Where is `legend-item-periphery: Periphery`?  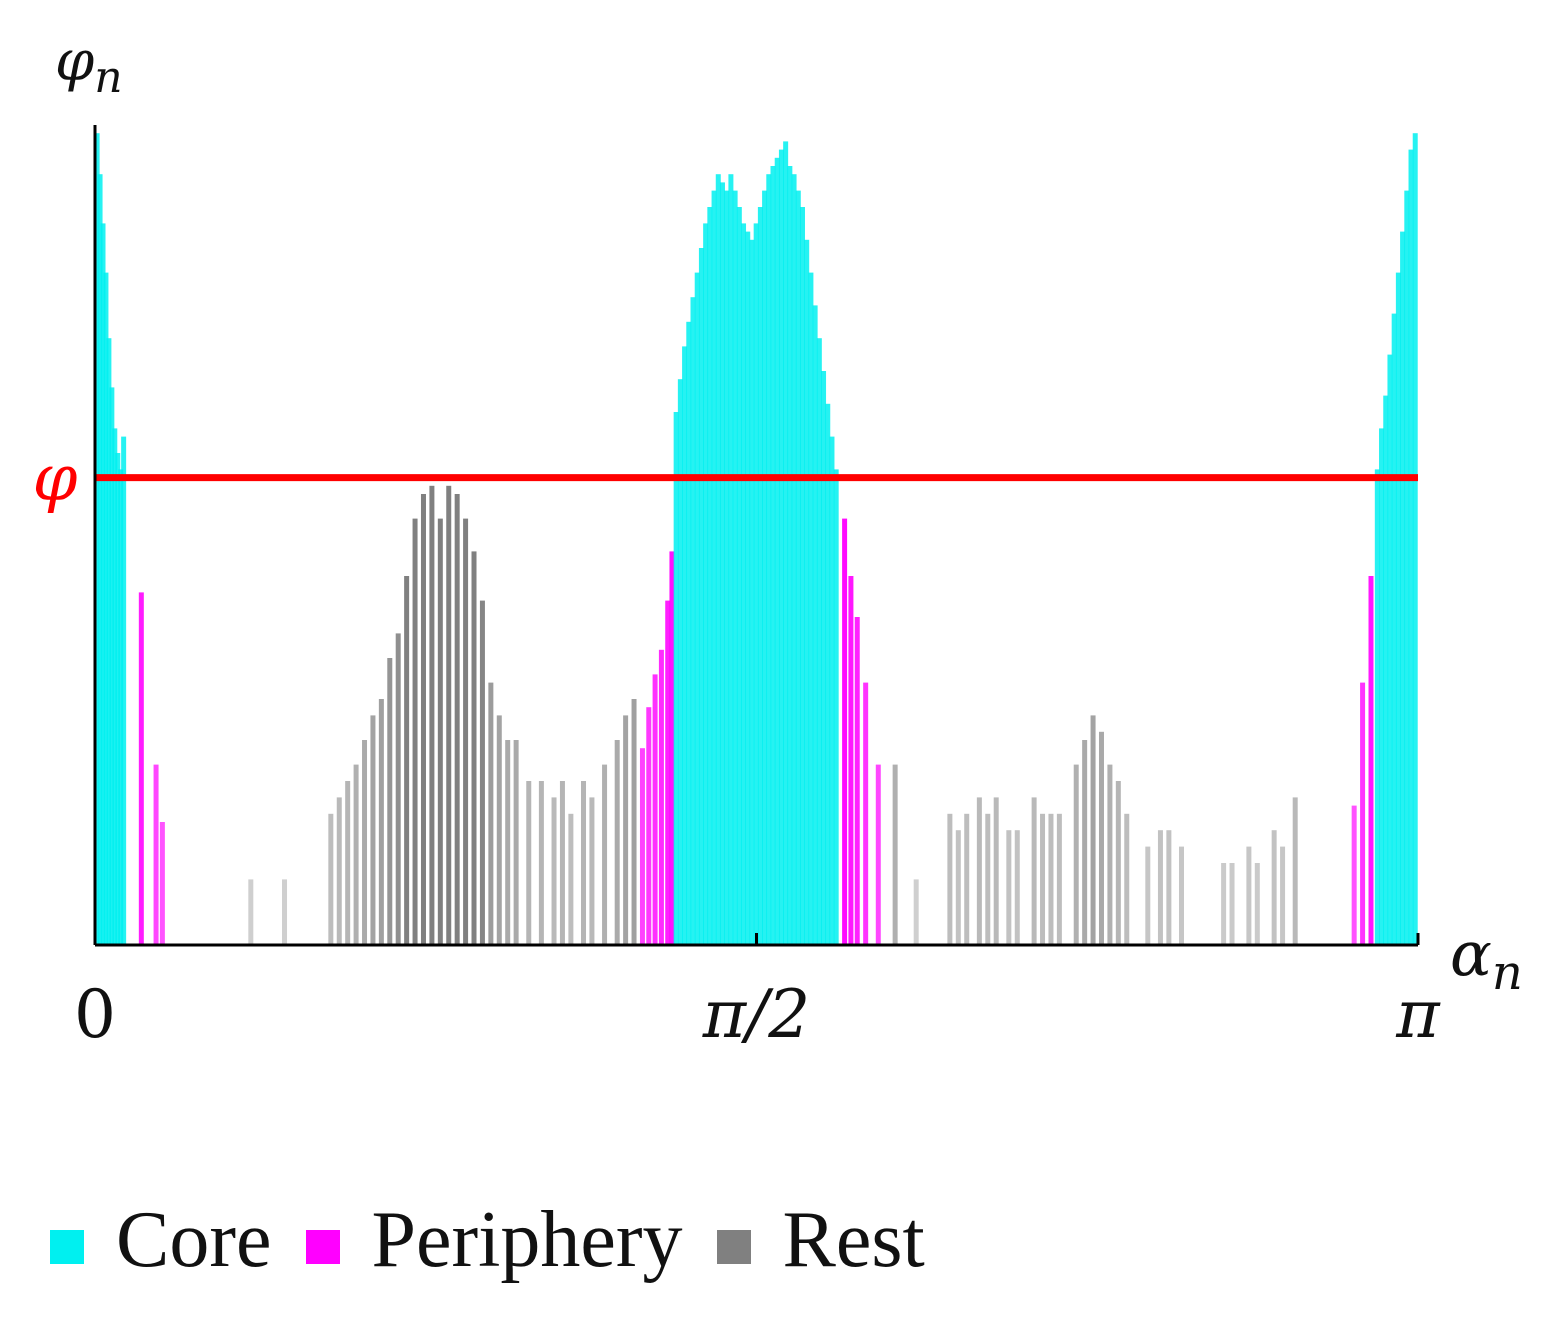 legend-item-periphery: Periphery is located at coordinates (494, 1240).